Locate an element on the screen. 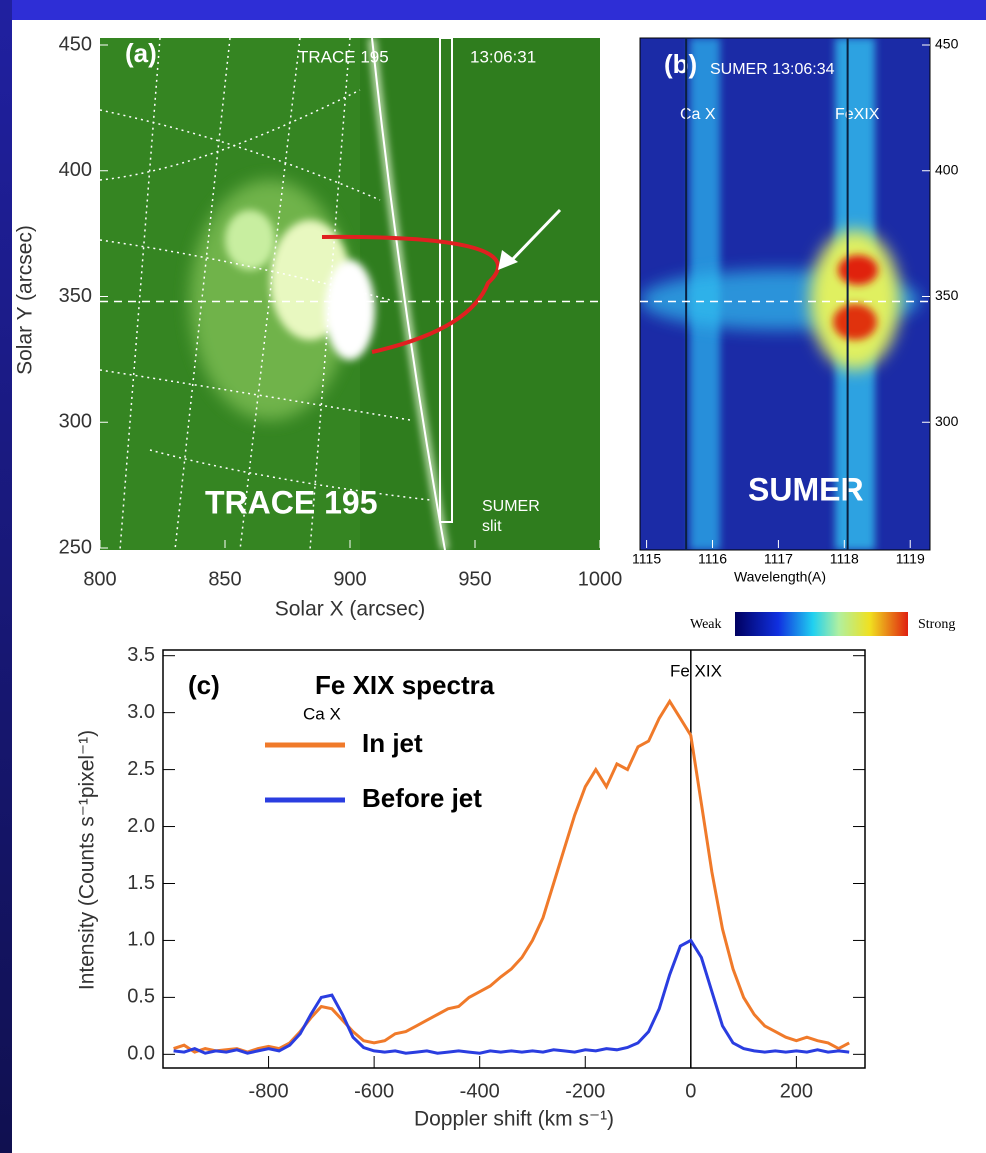 The height and width of the screenshot is (1153, 986). x-tick-label: 950 is located at coordinates (474, 579).